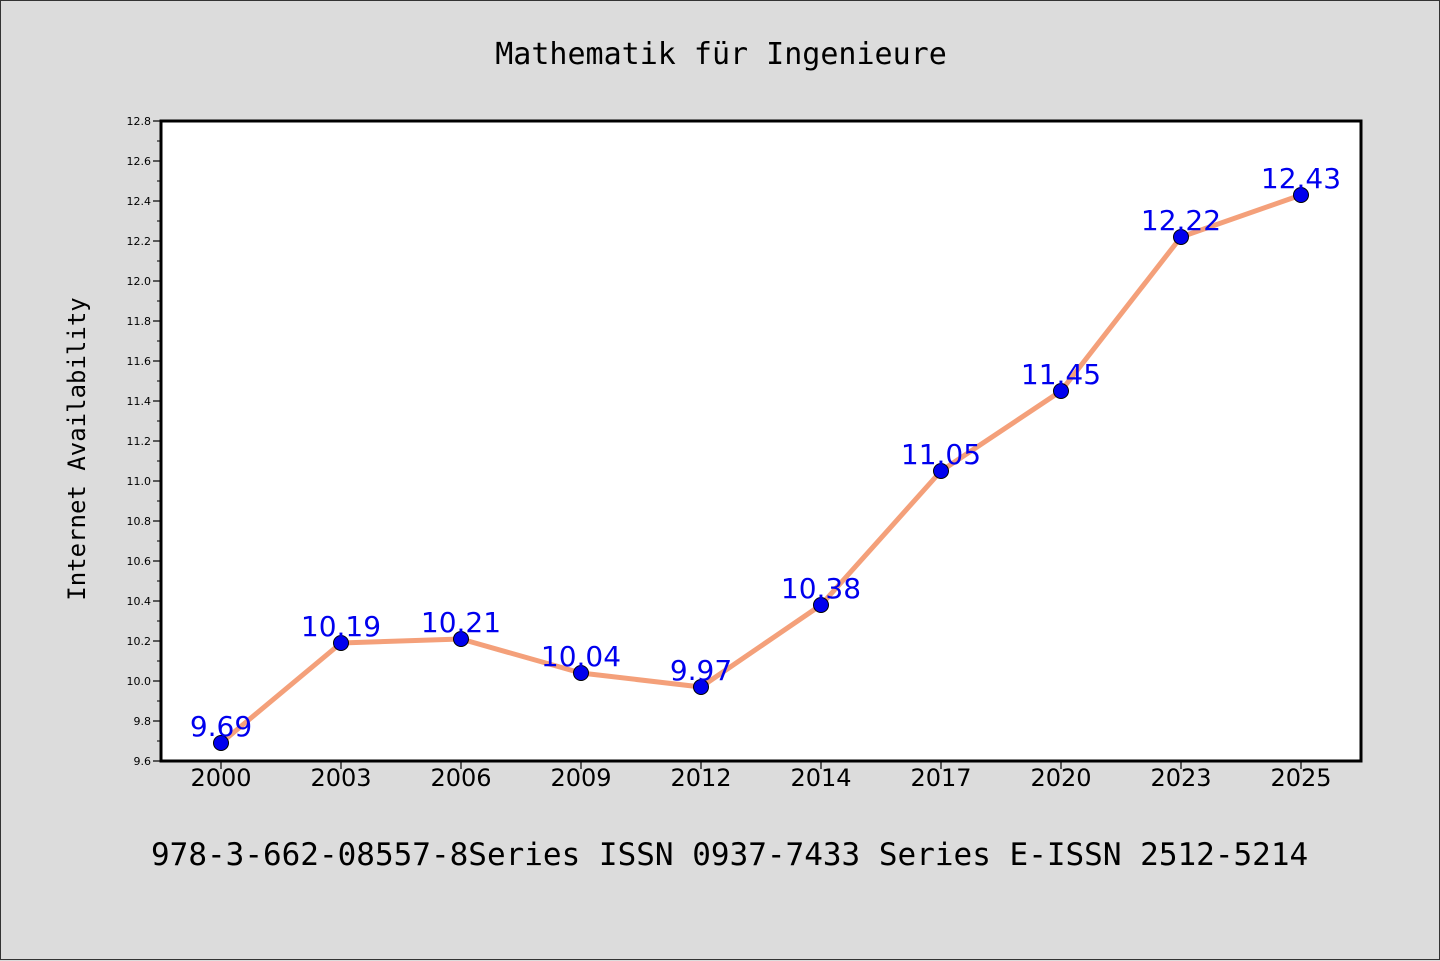 The height and width of the screenshot is (961, 1440). Describe the element at coordinates (940, 778) in the screenshot. I see `x-tick-label: 2017` at that location.